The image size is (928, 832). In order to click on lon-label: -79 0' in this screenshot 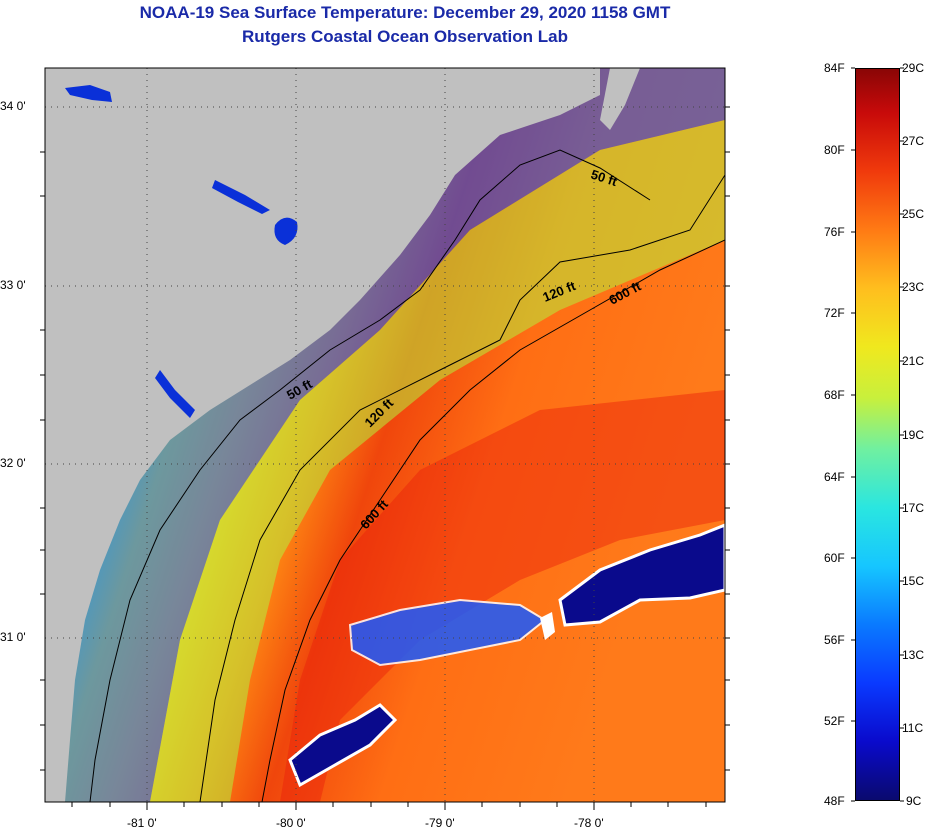, I will do `click(440, 823)`.